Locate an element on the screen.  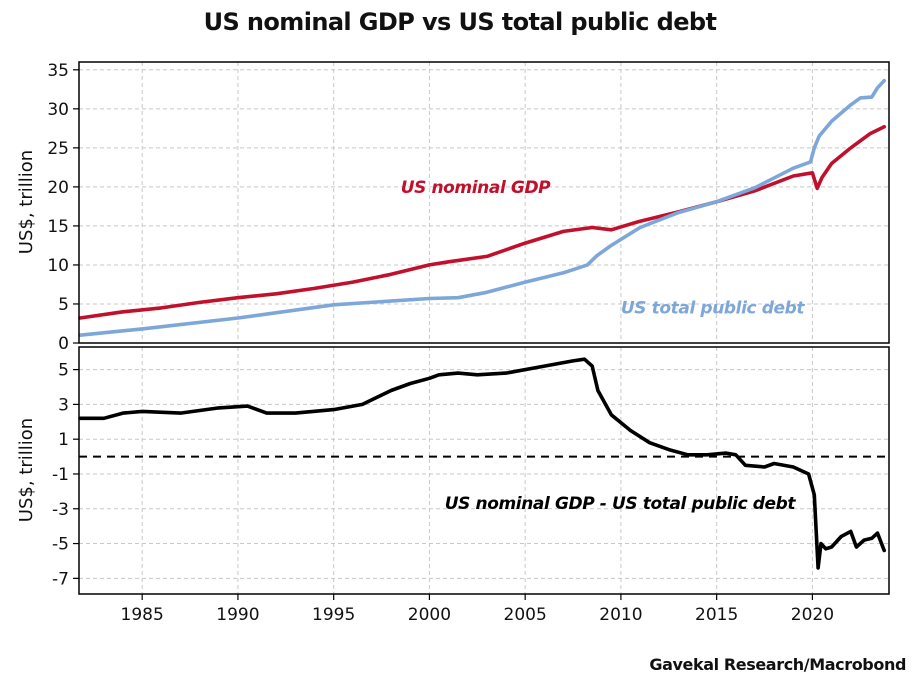
chart-title: US nominal GDP vs US total public debt is located at coordinates (460, 22).